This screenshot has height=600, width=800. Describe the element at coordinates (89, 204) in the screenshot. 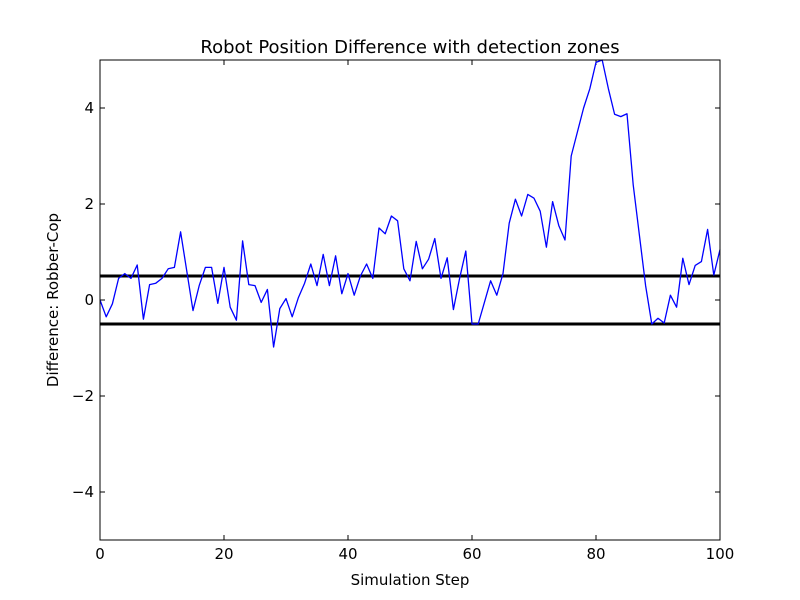

I see `y-tick-label: 2` at that location.